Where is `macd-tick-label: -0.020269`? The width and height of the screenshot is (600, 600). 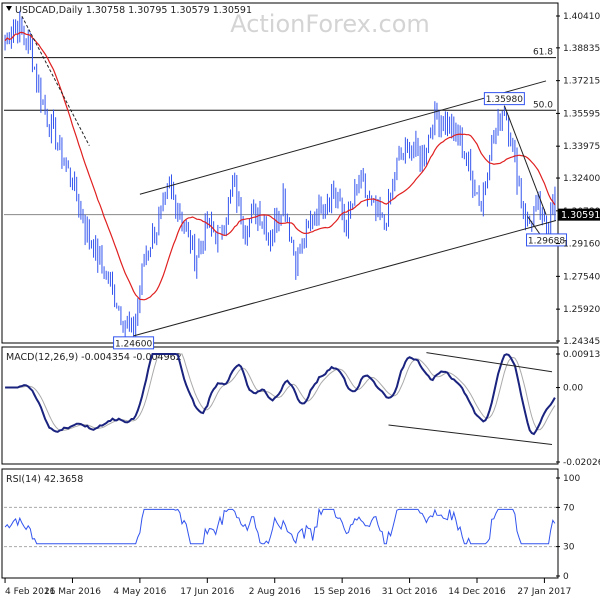 macd-tick-label: -0.020269 is located at coordinates (581, 463).